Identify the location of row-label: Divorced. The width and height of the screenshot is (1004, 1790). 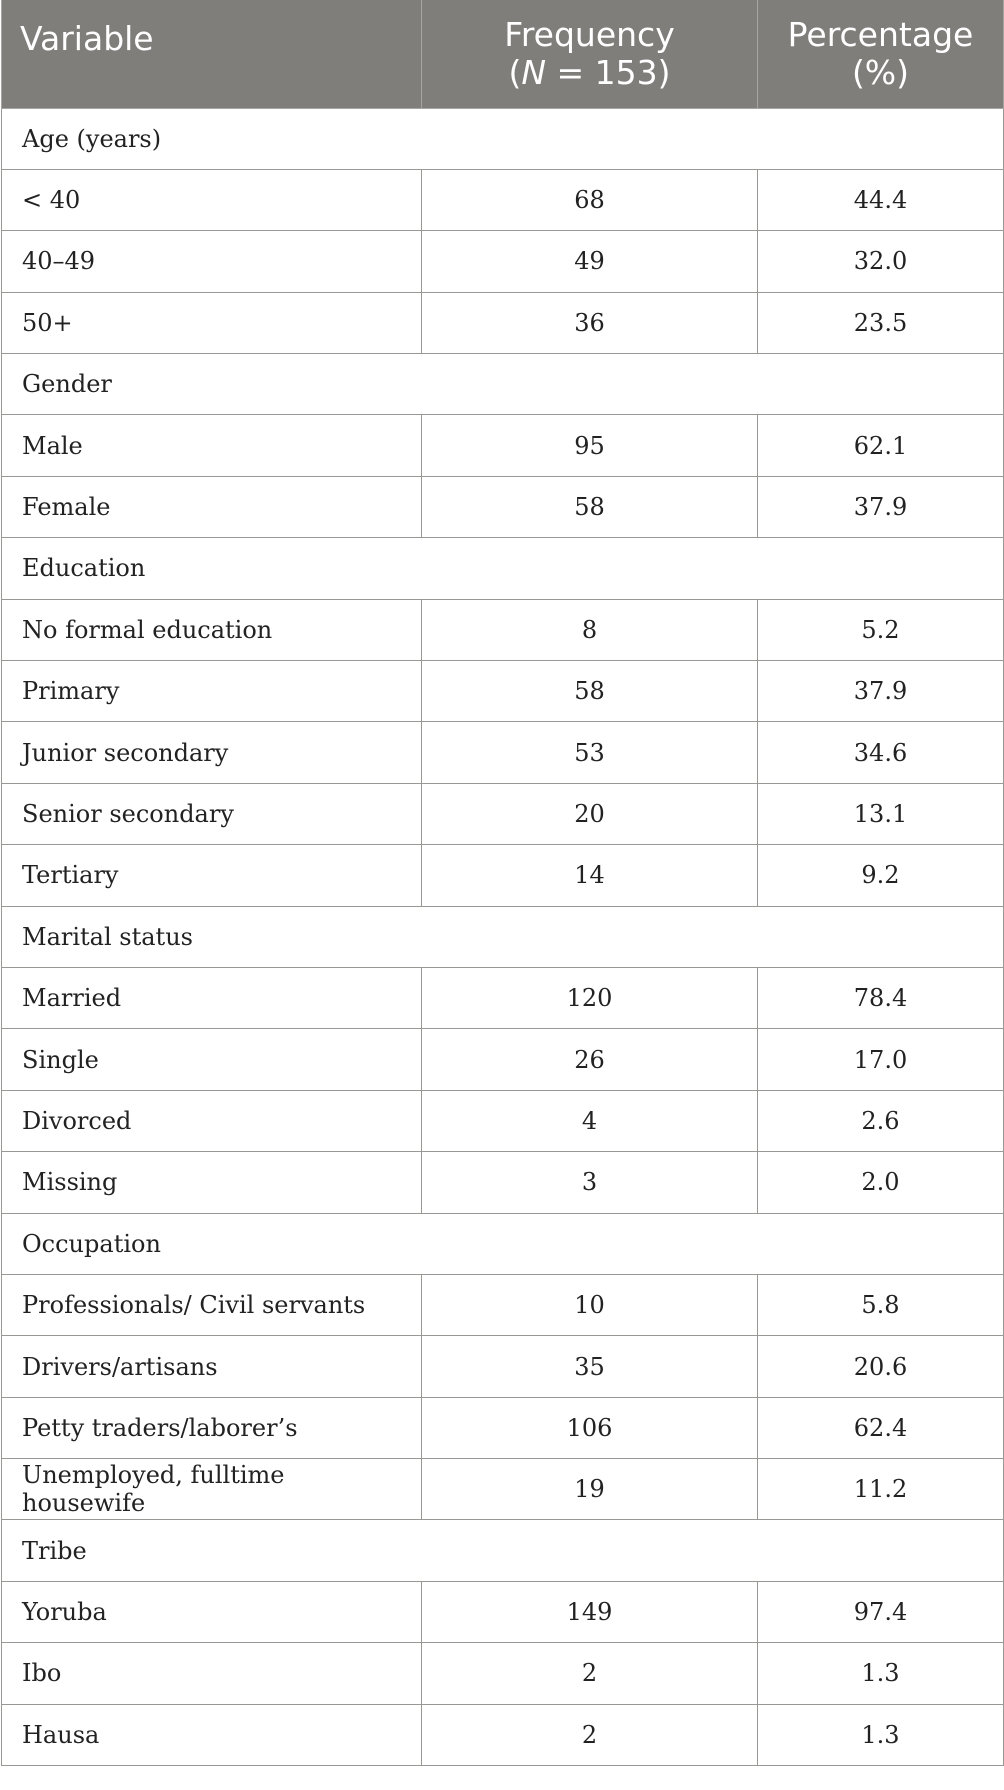
(211, 1121).